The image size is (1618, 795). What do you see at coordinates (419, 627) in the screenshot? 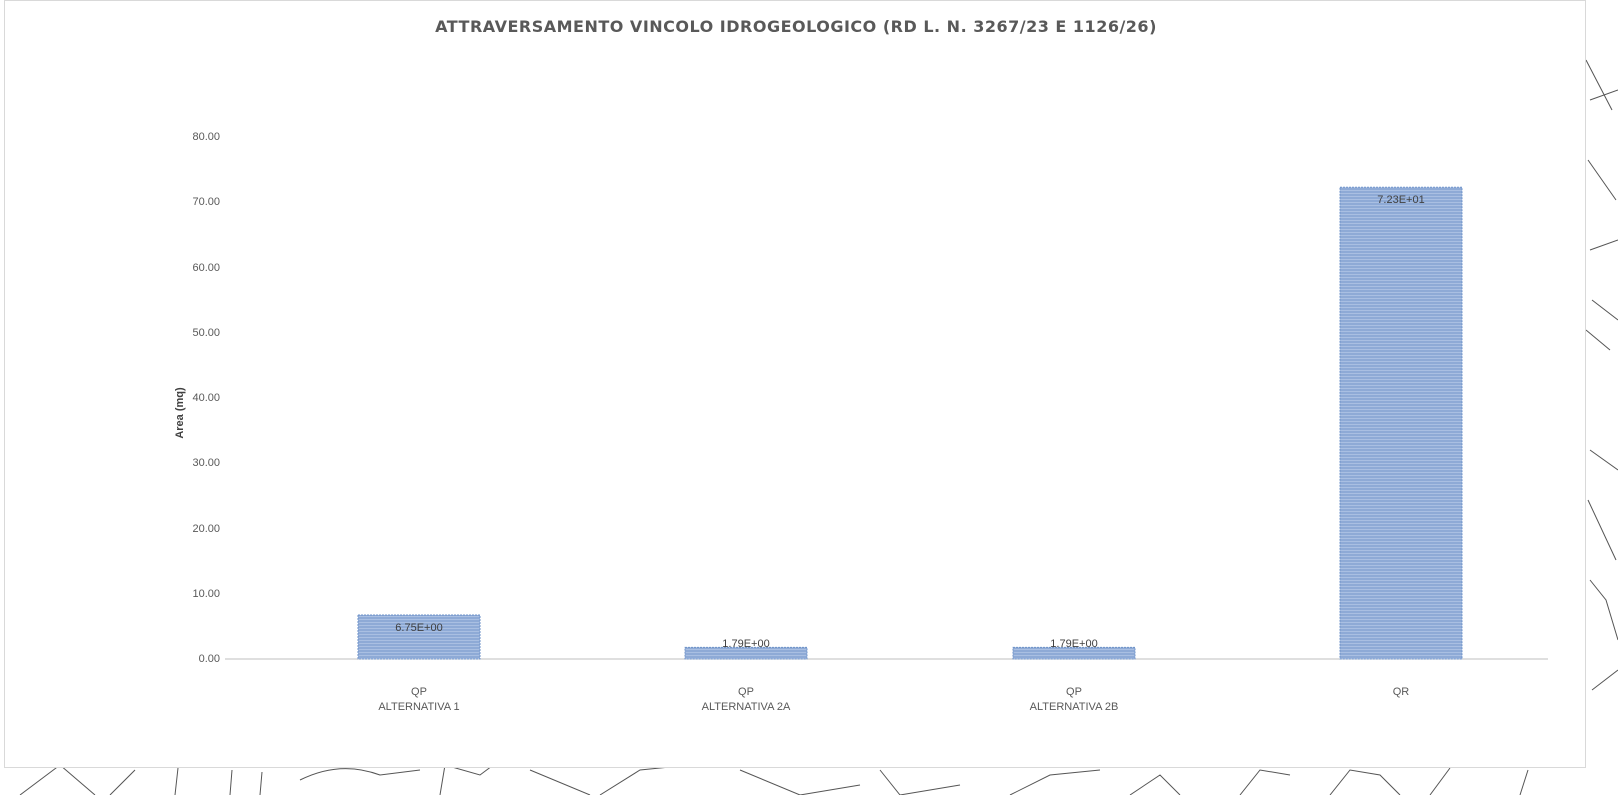
I see `data-label-1: 6.75E+00` at bounding box center [419, 627].